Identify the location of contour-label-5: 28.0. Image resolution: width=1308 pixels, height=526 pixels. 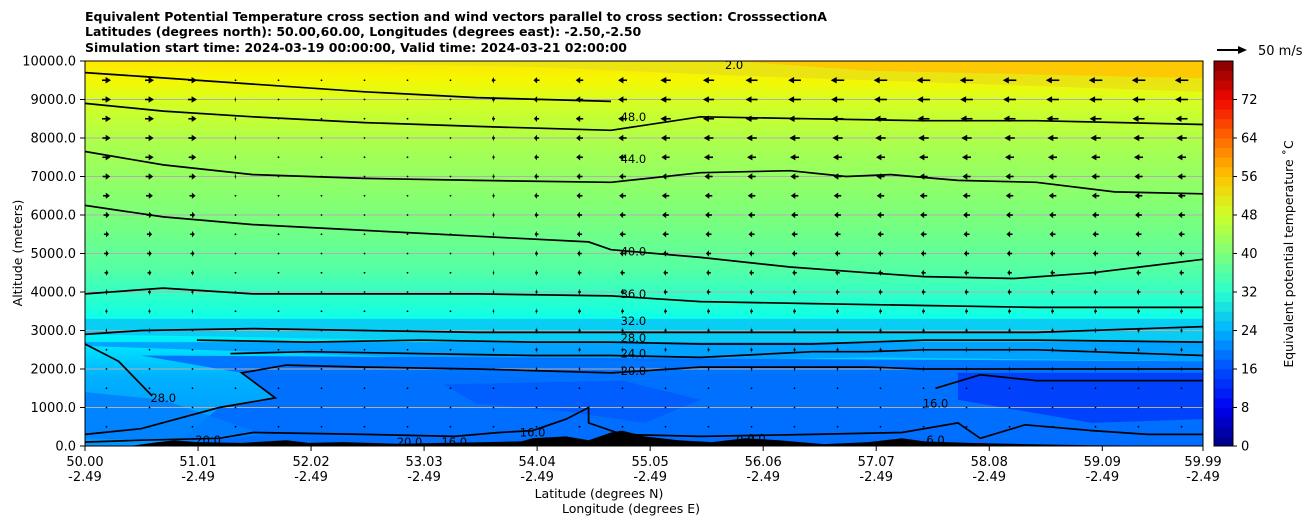
(634, 338).